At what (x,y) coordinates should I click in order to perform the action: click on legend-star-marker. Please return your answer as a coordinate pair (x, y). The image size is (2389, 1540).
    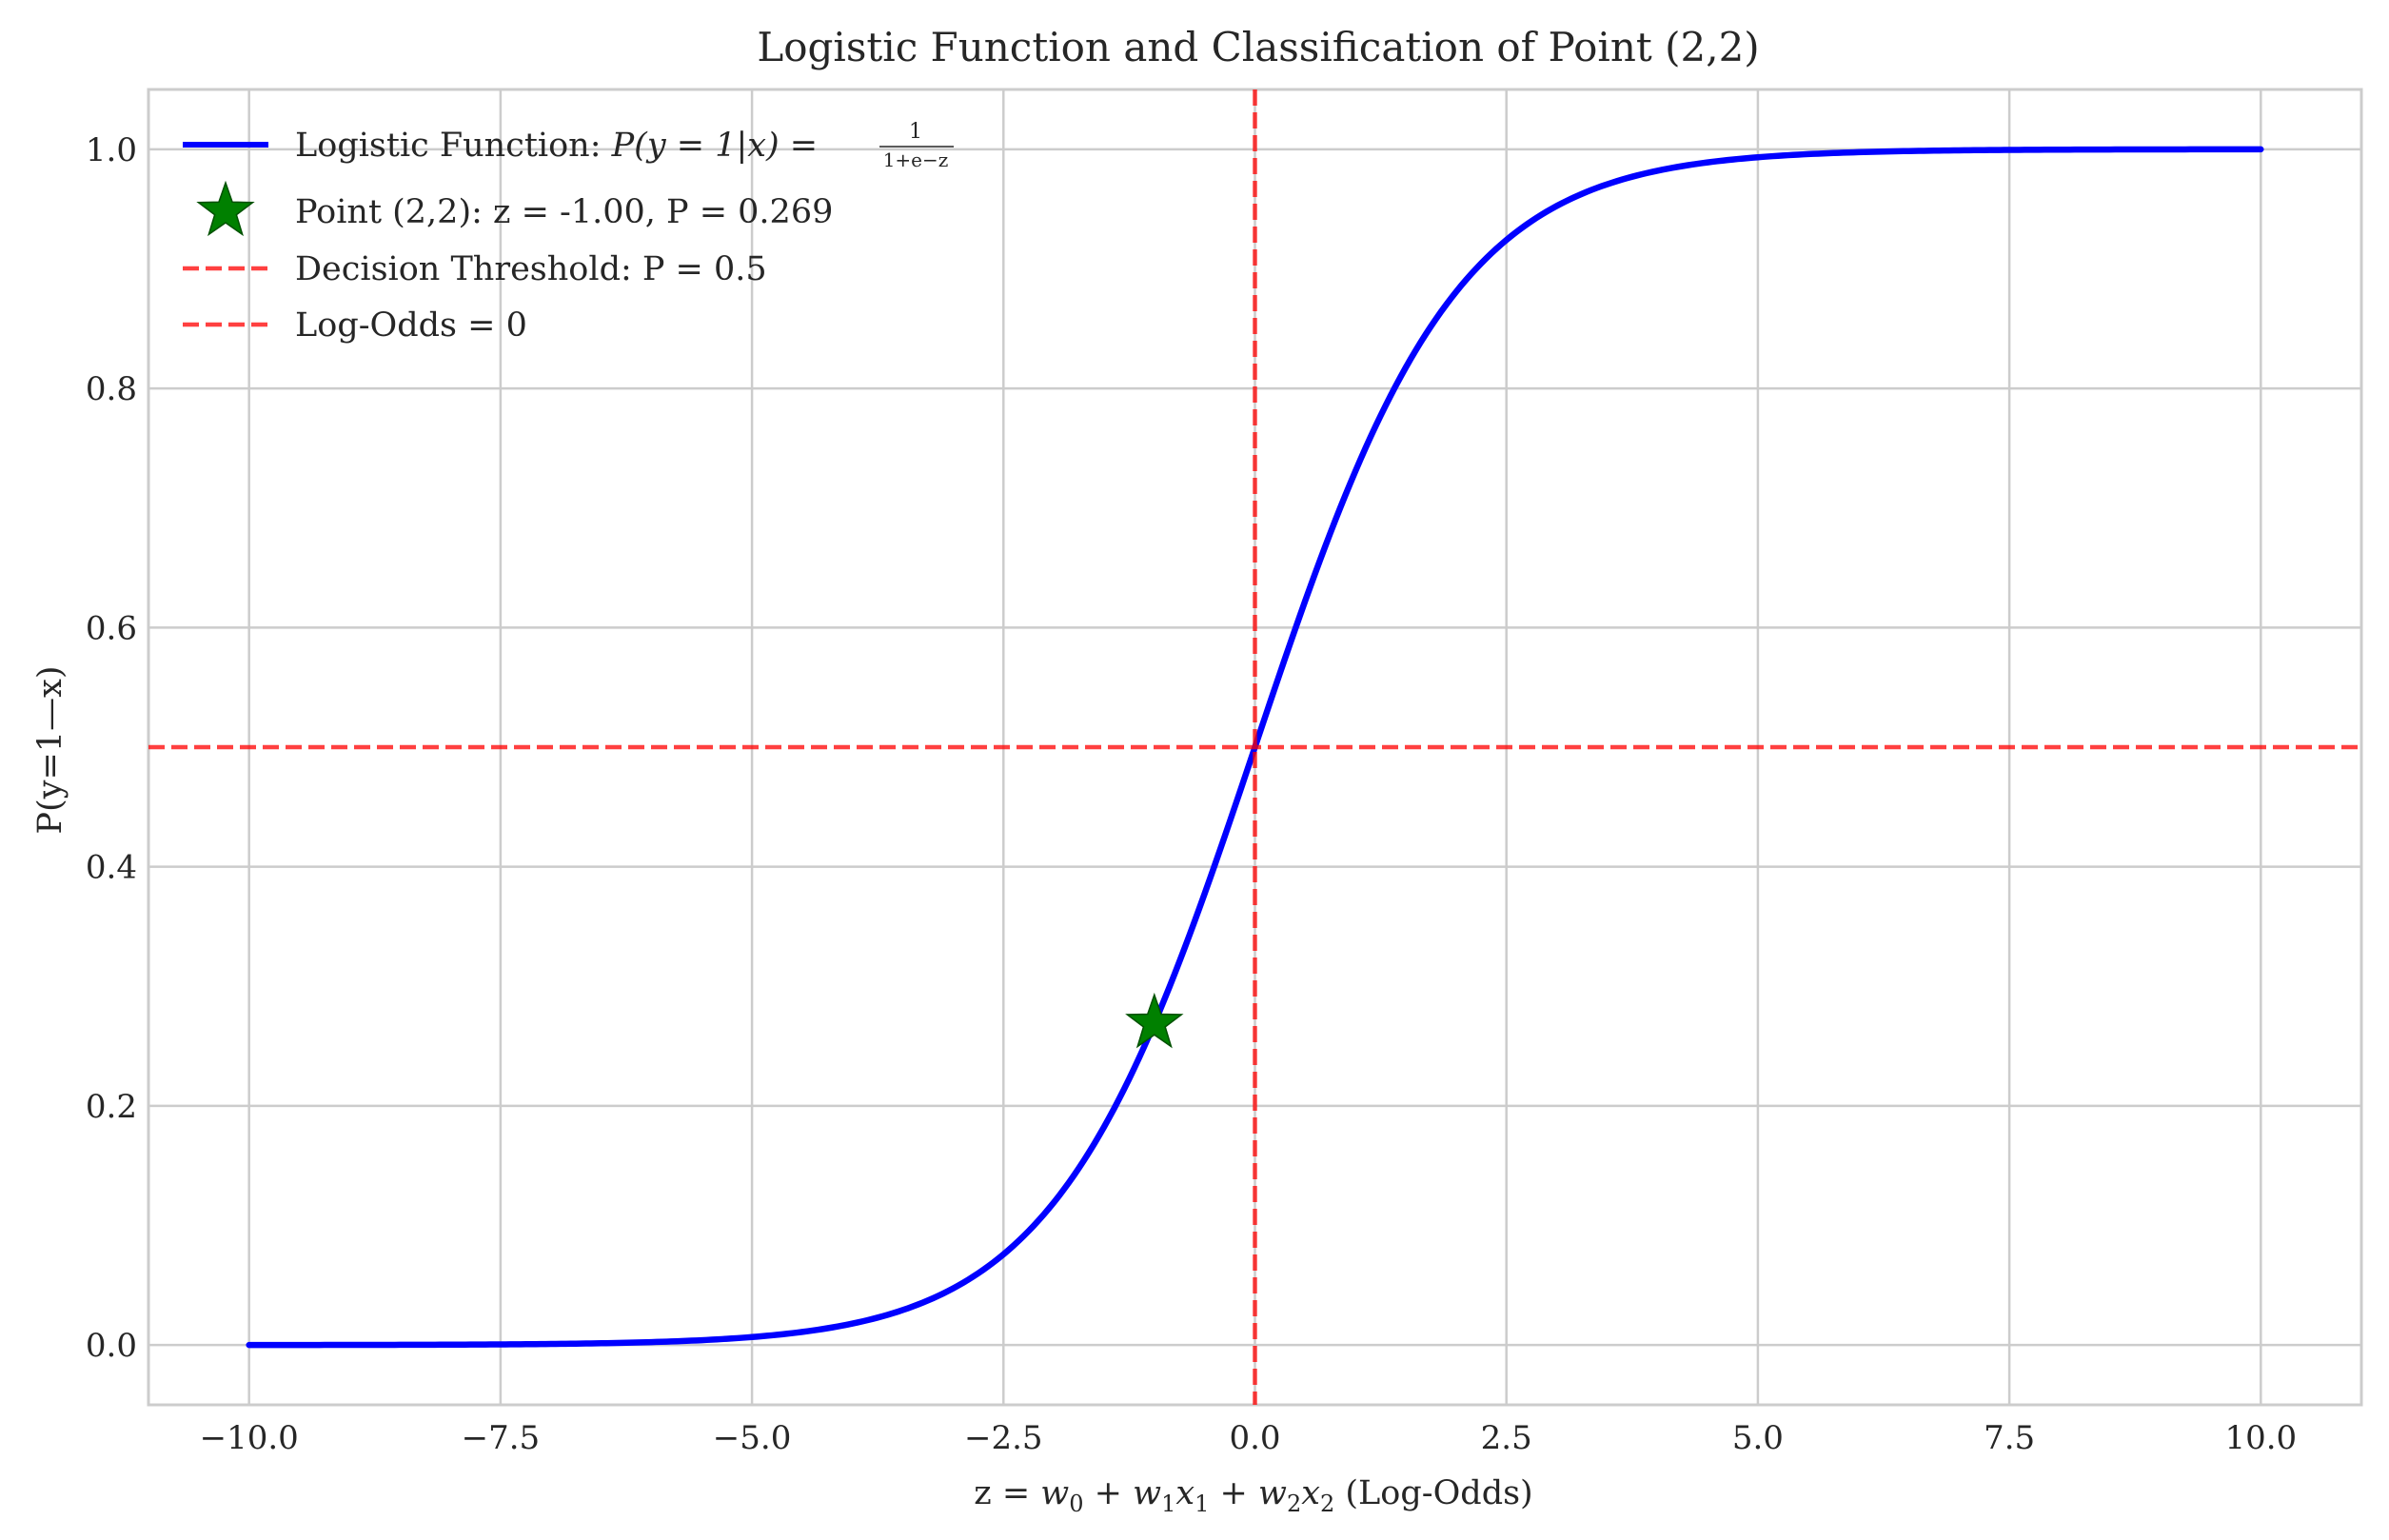
    Looking at the image, I should click on (225, 208).